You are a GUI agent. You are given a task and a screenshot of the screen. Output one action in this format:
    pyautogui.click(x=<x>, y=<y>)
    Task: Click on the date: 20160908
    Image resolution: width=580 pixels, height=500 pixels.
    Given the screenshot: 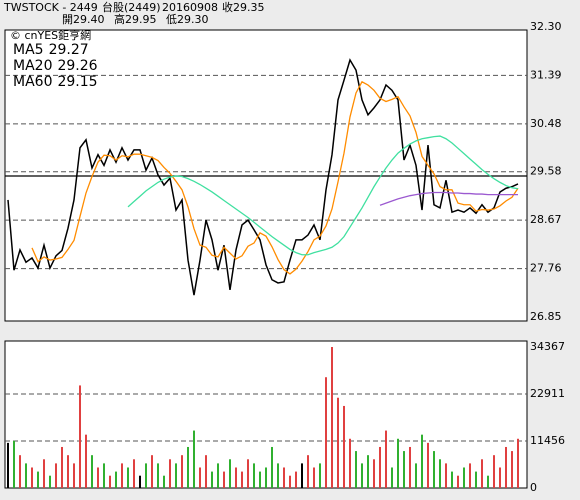 What is the action you would take?
    pyautogui.click(x=190, y=7)
    